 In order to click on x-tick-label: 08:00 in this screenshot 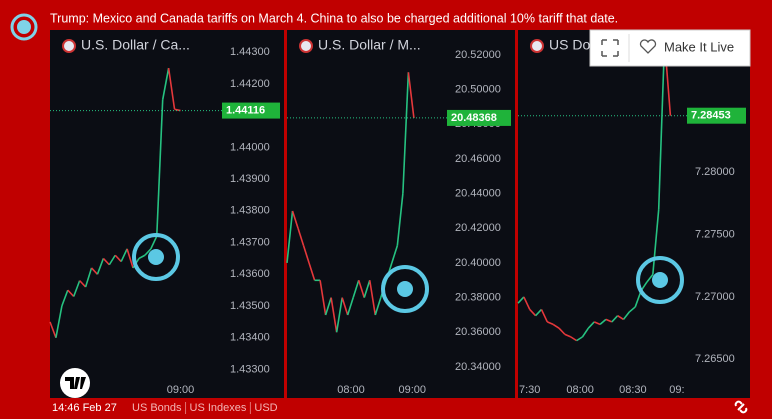, I will do `click(580, 390)`.